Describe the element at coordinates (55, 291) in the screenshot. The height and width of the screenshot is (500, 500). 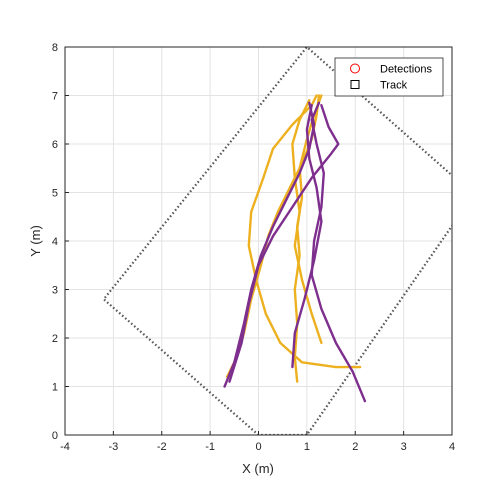
I see `y-tick-label: 3` at that location.